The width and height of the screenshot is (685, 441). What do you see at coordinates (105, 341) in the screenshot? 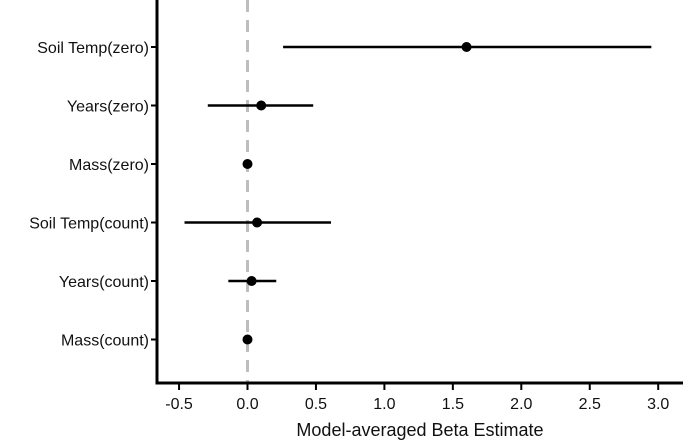
I see `y-tick-label: Mass(count)` at bounding box center [105, 341].